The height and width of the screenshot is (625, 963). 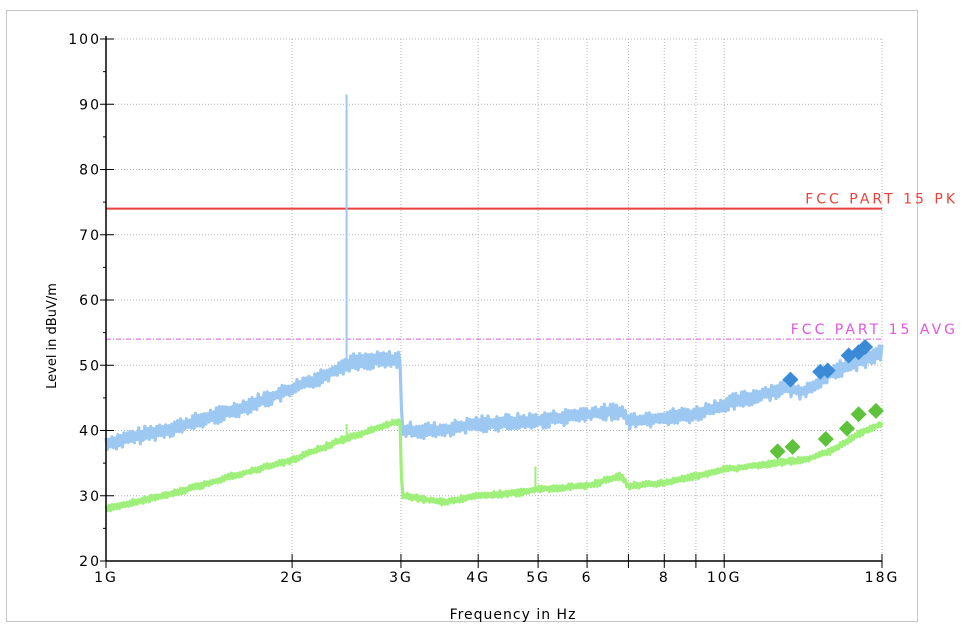 What do you see at coordinates (401, 578) in the screenshot?
I see `x-tick-label: 3G` at bounding box center [401, 578].